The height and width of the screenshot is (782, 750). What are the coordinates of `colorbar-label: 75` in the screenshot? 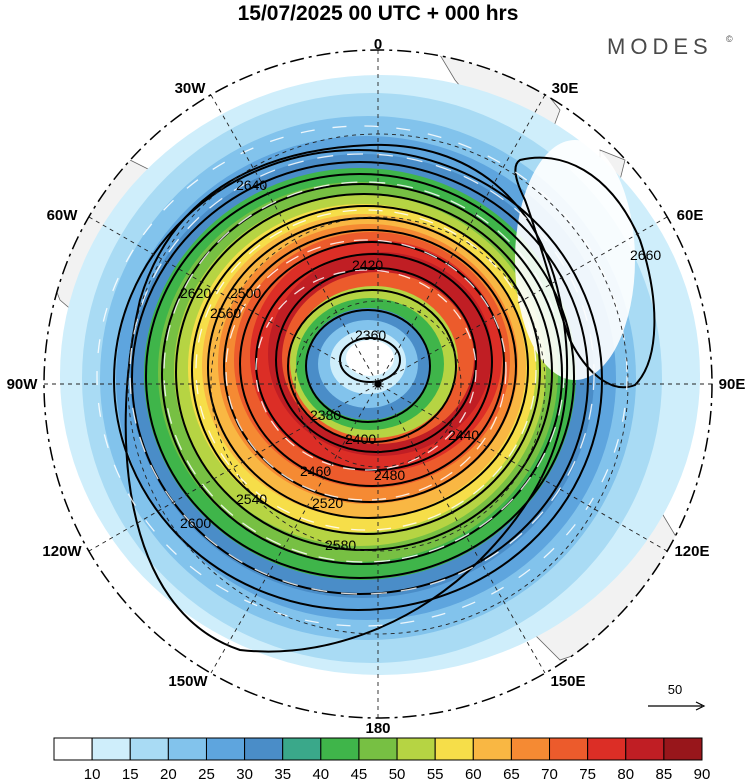 It's located at (587, 774).